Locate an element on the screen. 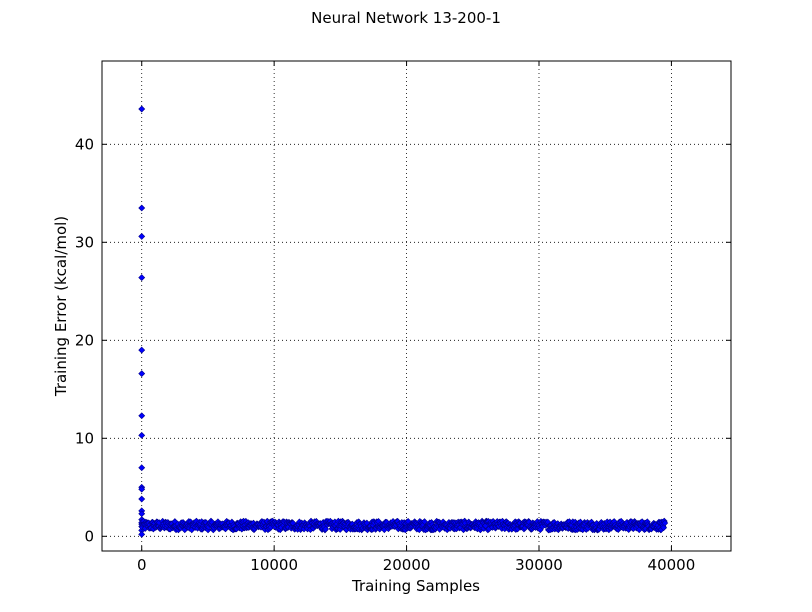 This screenshot has height=612, width=812. x-tick-label: 10000 is located at coordinates (274, 565).